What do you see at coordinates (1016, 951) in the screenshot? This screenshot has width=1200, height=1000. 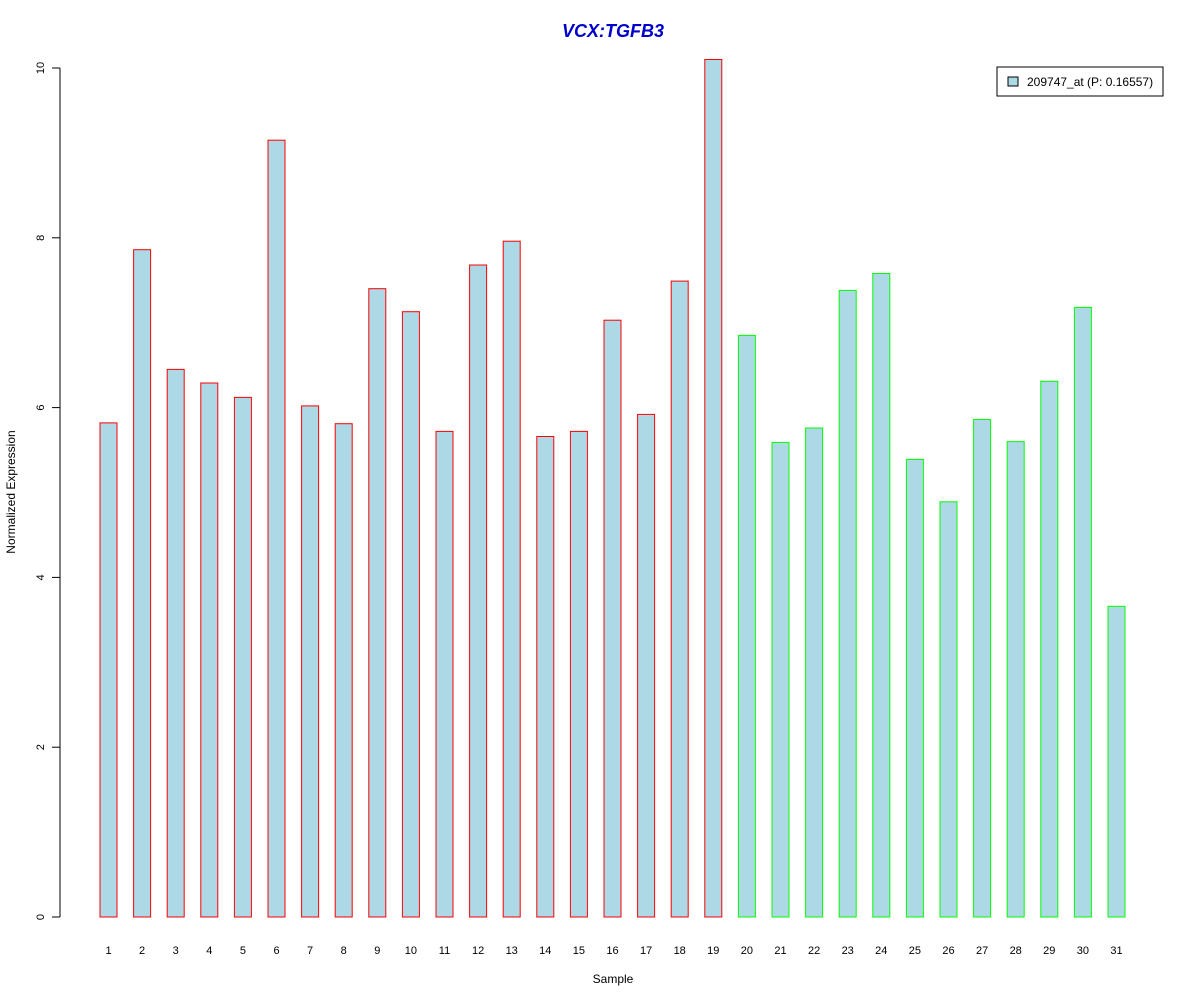 I see `x-tick-label: 28` at bounding box center [1016, 951].